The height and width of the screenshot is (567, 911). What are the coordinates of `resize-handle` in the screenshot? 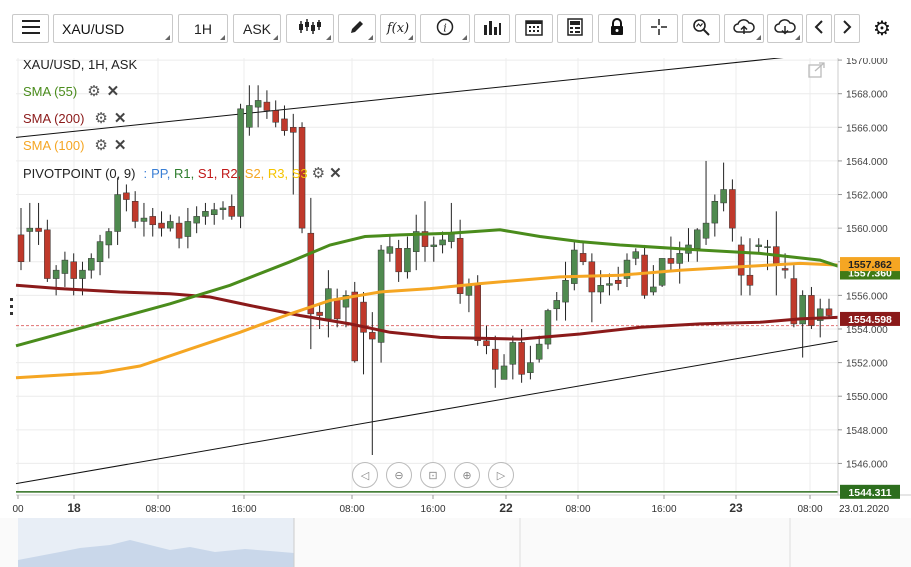 It's located at (12, 307).